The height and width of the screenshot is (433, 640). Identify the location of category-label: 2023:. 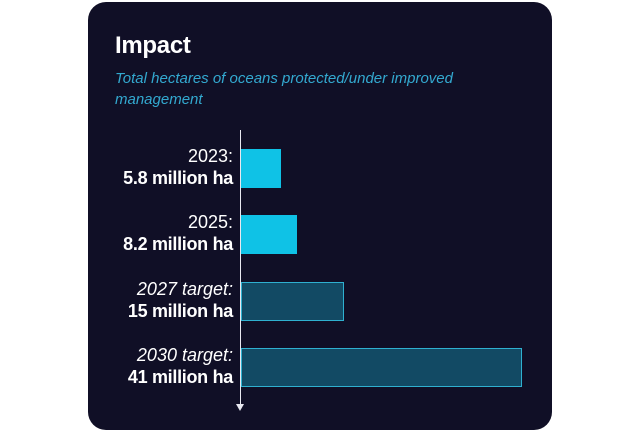
(210, 156).